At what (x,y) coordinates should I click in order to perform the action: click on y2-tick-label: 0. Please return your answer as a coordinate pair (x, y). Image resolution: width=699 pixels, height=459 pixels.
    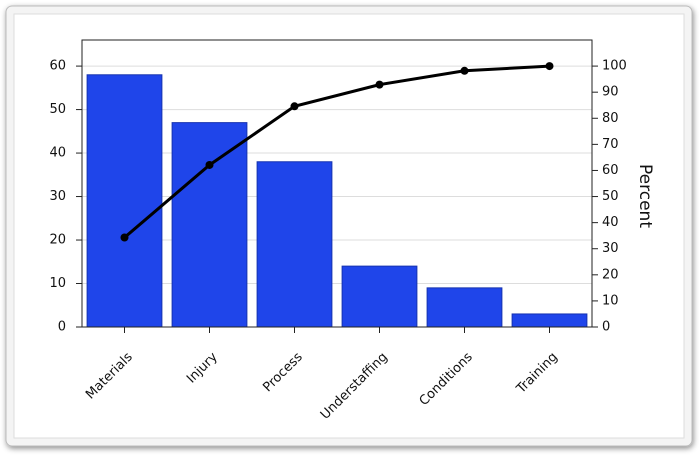
    Looking at the image, I should click on (606, 327).